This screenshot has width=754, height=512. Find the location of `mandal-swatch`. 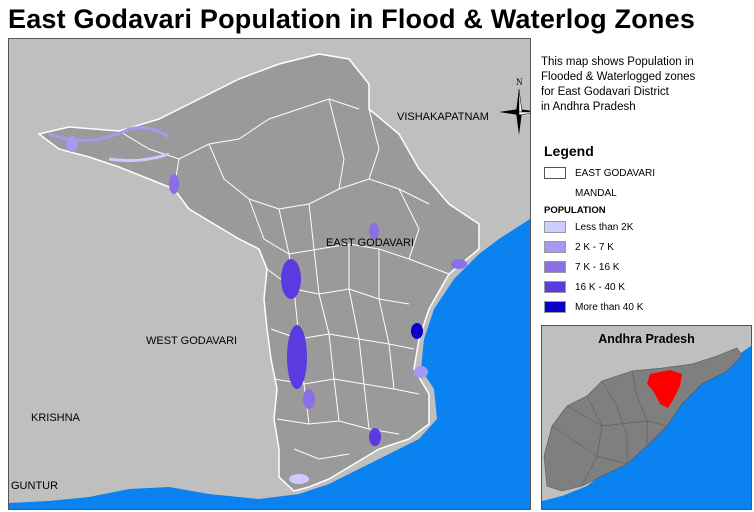

mandal-swatch is located at coordinates (555, 193).